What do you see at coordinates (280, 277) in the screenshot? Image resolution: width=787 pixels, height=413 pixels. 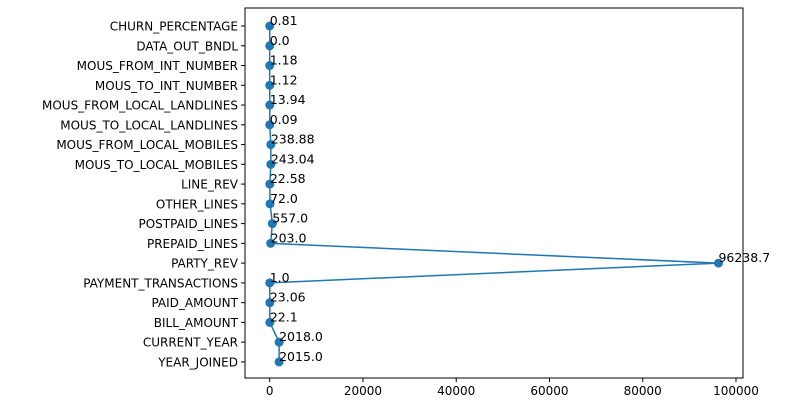 I see `data-label: 1.0` at bounding box center [280, 277].